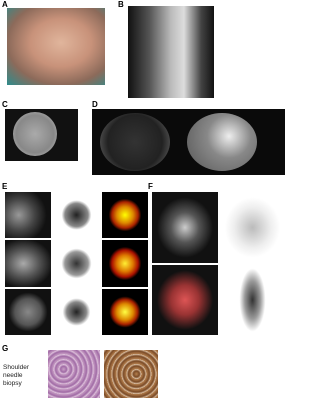 Image resolution: width=320 pixels, height=400 pixels. Describe the element at coordinates (131, 374) in the screenshot. I see `ihc-stain` at that location.